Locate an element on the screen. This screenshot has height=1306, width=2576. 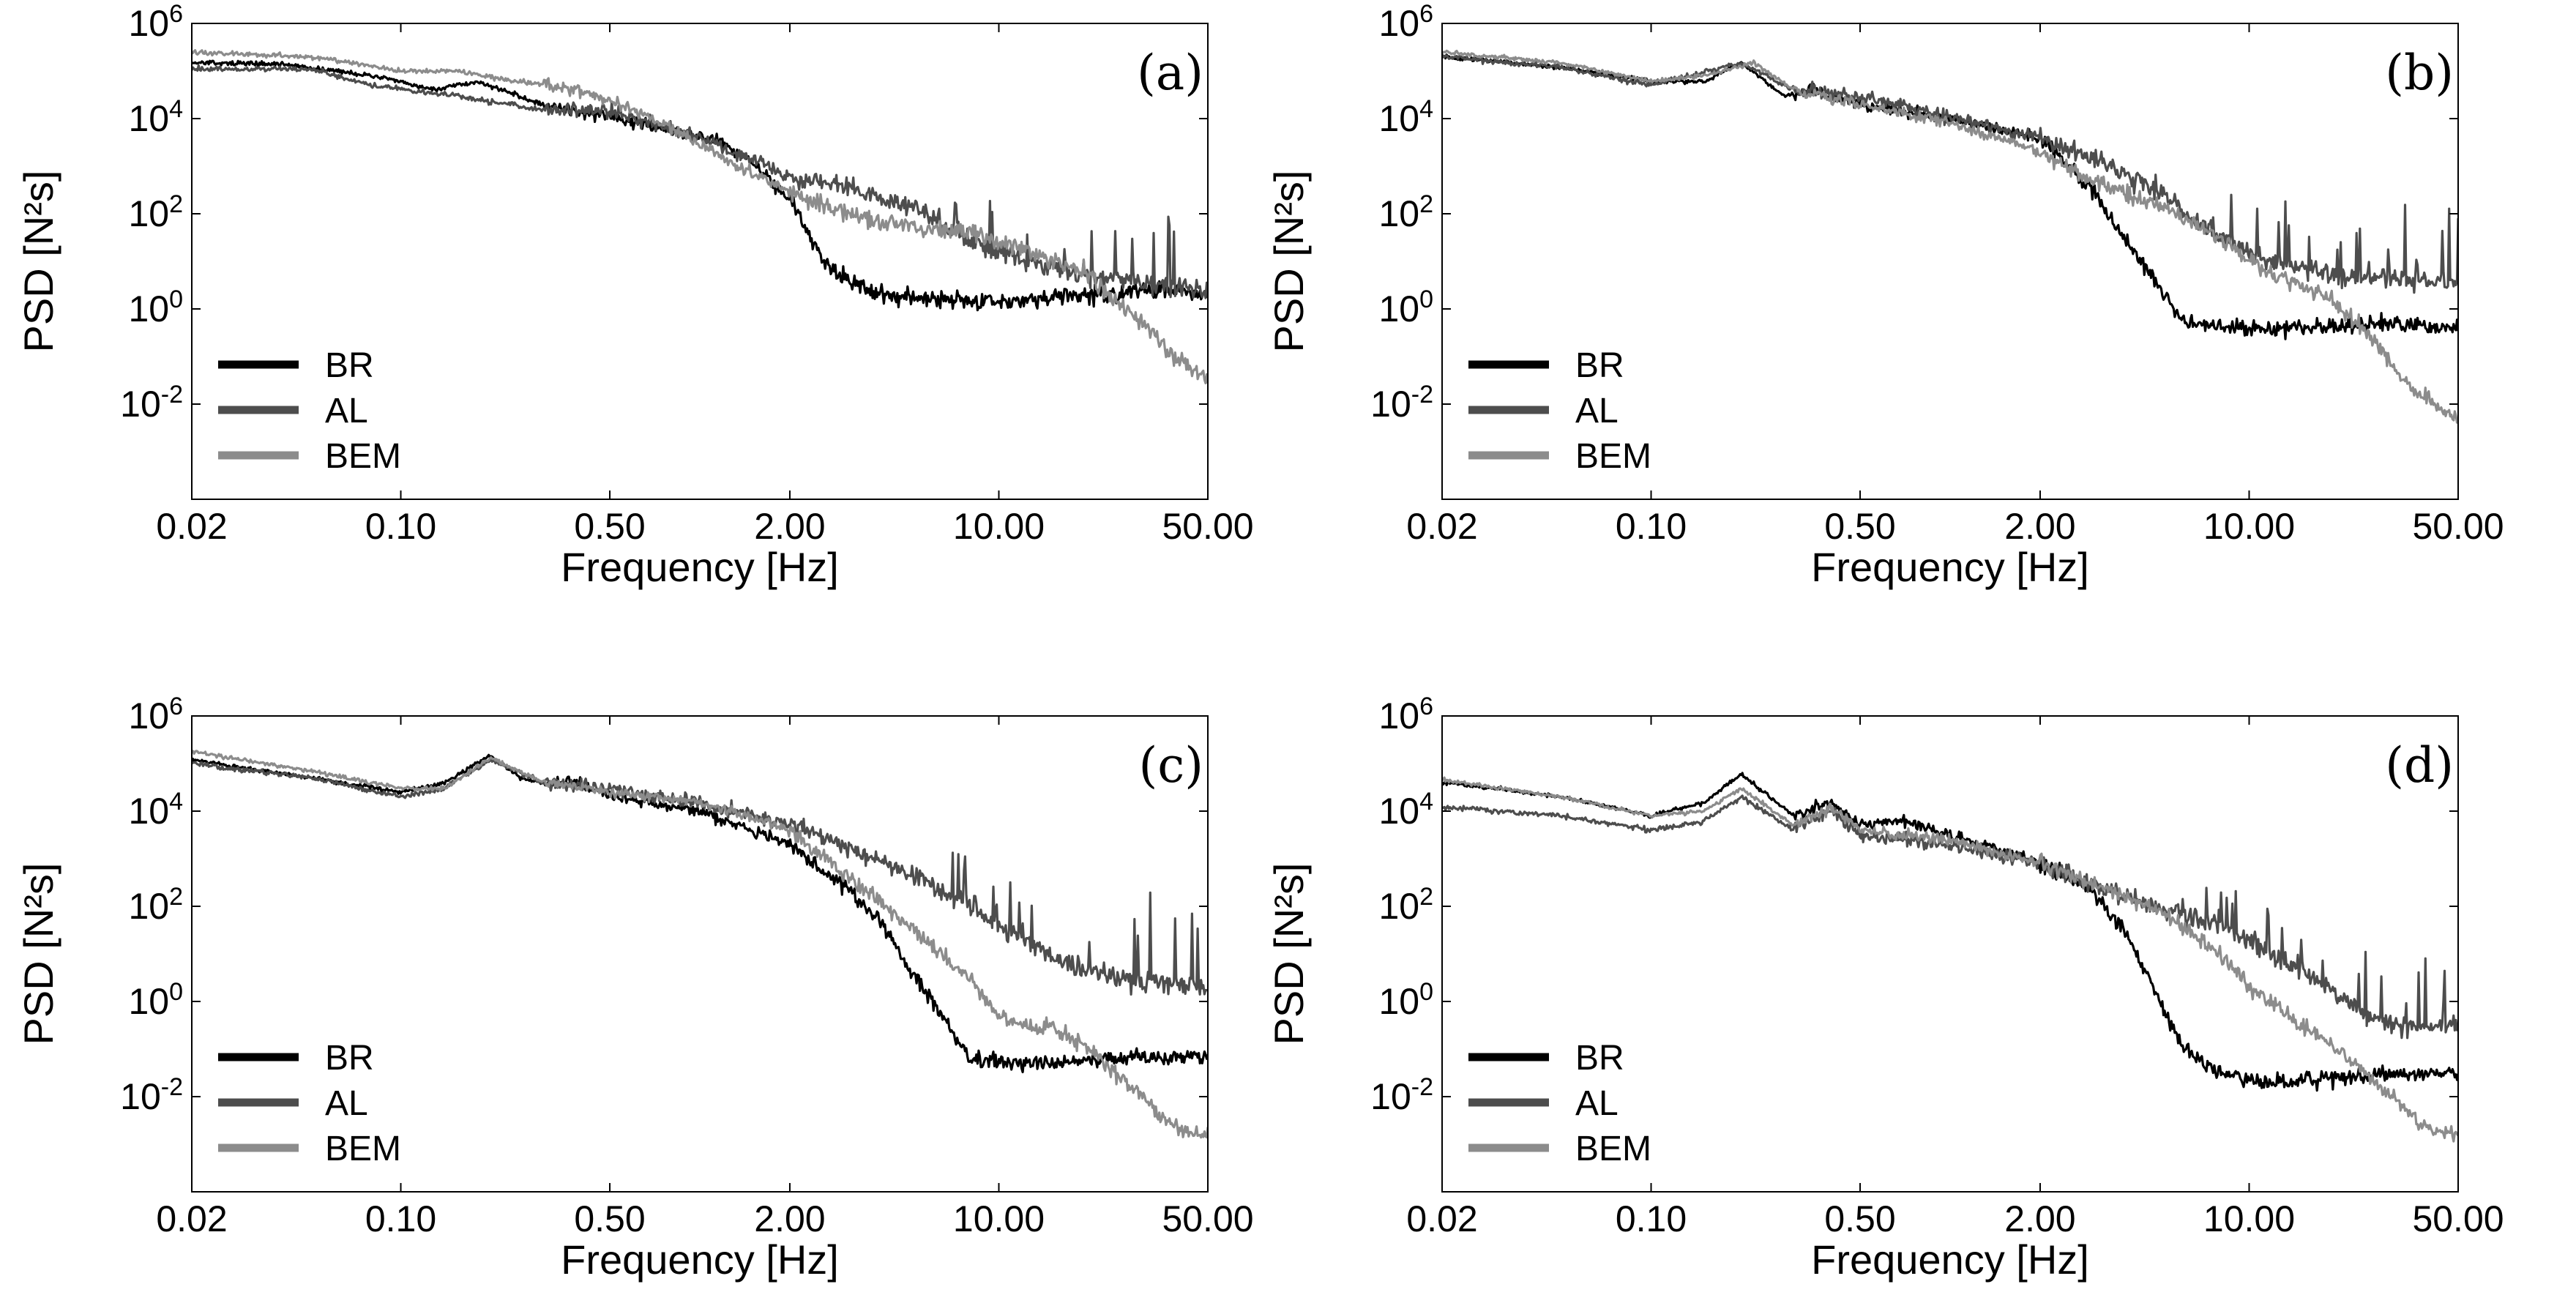
panel-label: (d) is located at coordinates (2419, 765).